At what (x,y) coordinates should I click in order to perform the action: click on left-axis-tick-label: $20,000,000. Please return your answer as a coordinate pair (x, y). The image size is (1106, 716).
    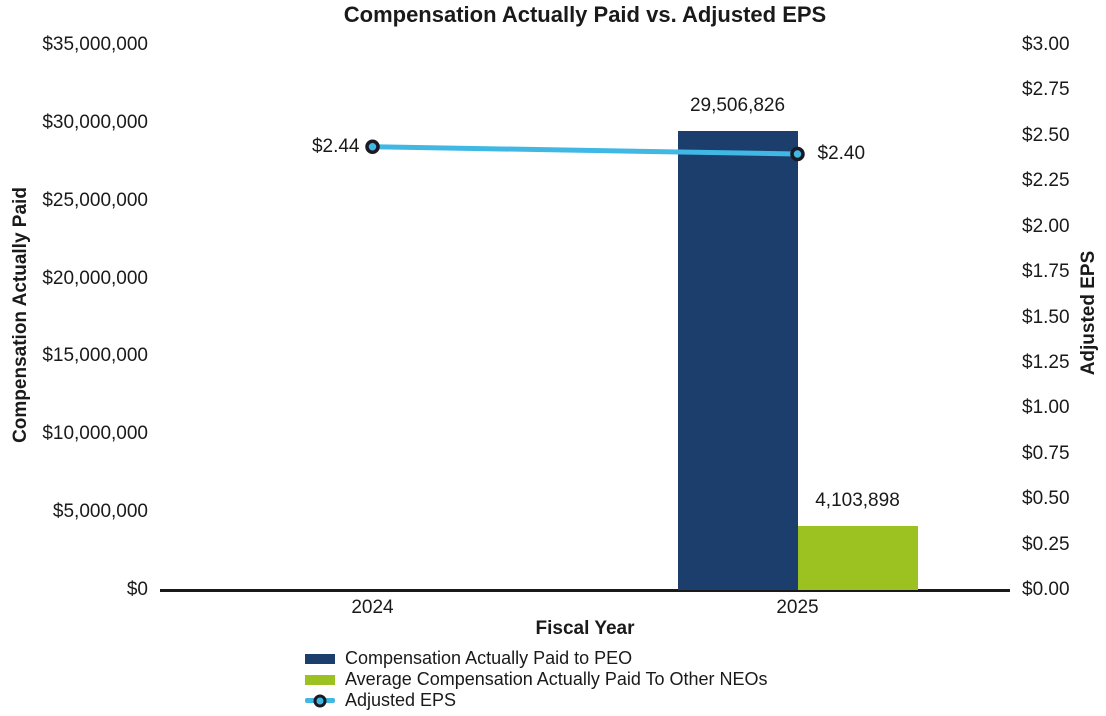
    Looking at the image, I should click on (95, 278).